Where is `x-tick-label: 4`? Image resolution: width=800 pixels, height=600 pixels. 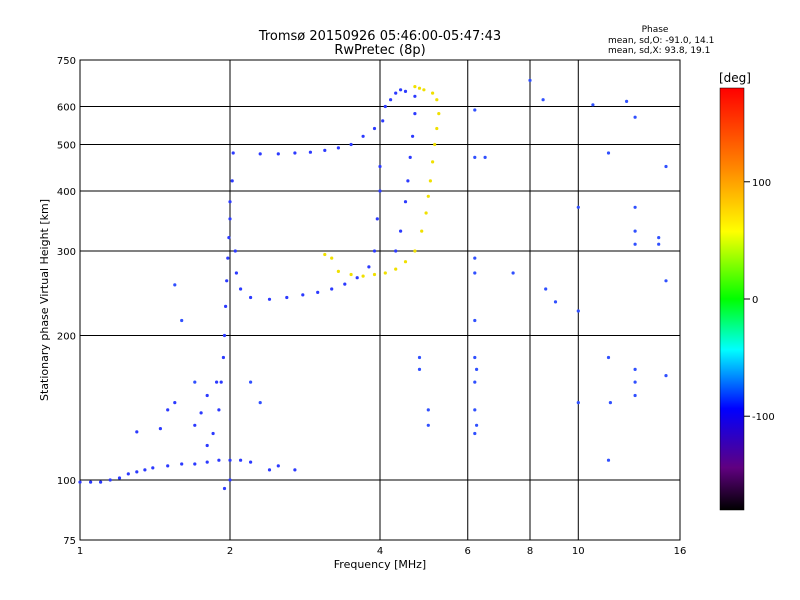
x-tick-label: 4 is located at coordinates (380, 551).